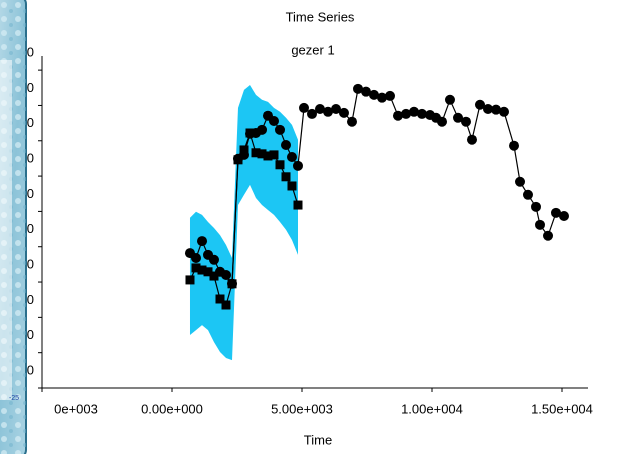 The height and width of the screenshot is (454, 642). Describe the element at coordinates (562, 408) in the screenshot. I see `x-tick-label: 1.50e+004` at that location.